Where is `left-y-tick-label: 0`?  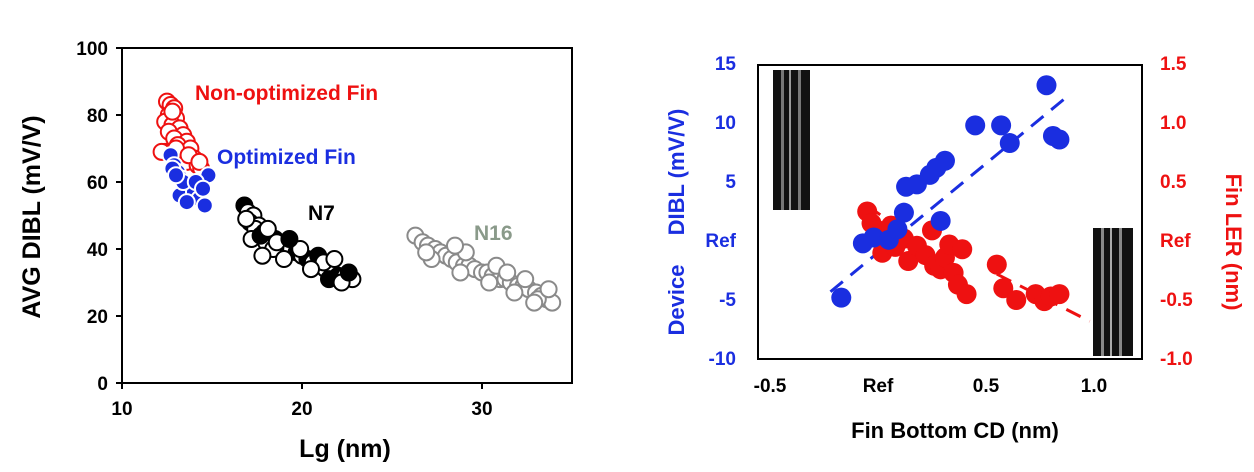
left-y-tick-label: 0 is located at coordinates (102, 384).